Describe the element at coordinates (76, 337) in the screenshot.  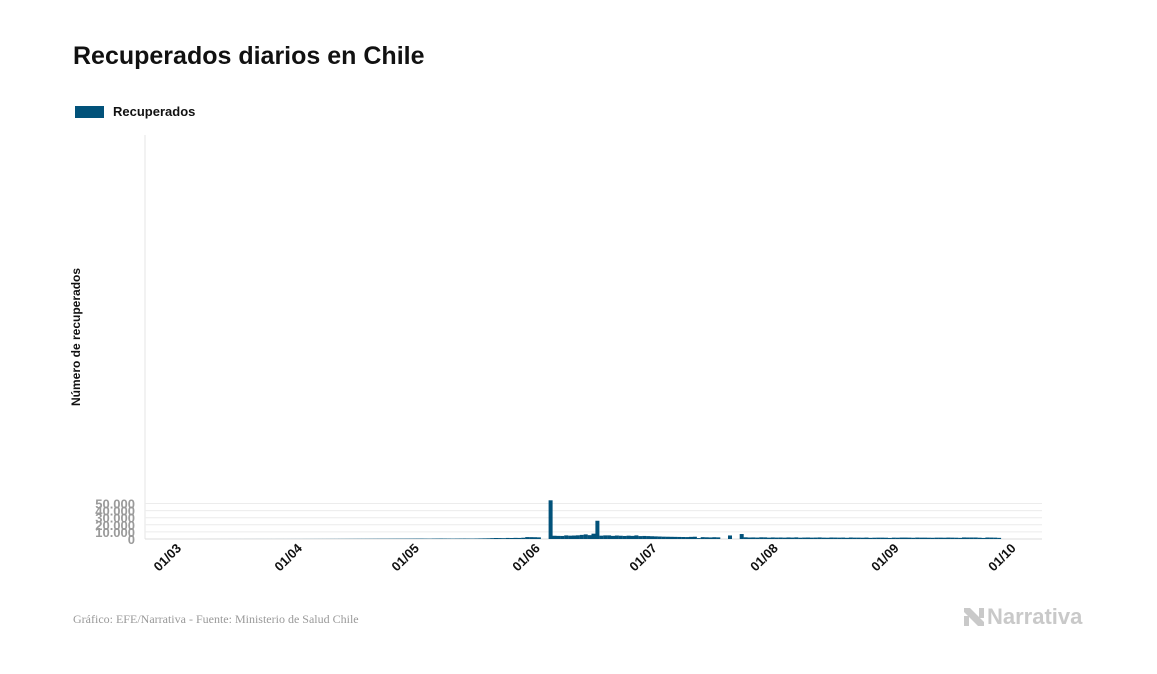
I see `y-axis-label: Número de recuperados` at that location.